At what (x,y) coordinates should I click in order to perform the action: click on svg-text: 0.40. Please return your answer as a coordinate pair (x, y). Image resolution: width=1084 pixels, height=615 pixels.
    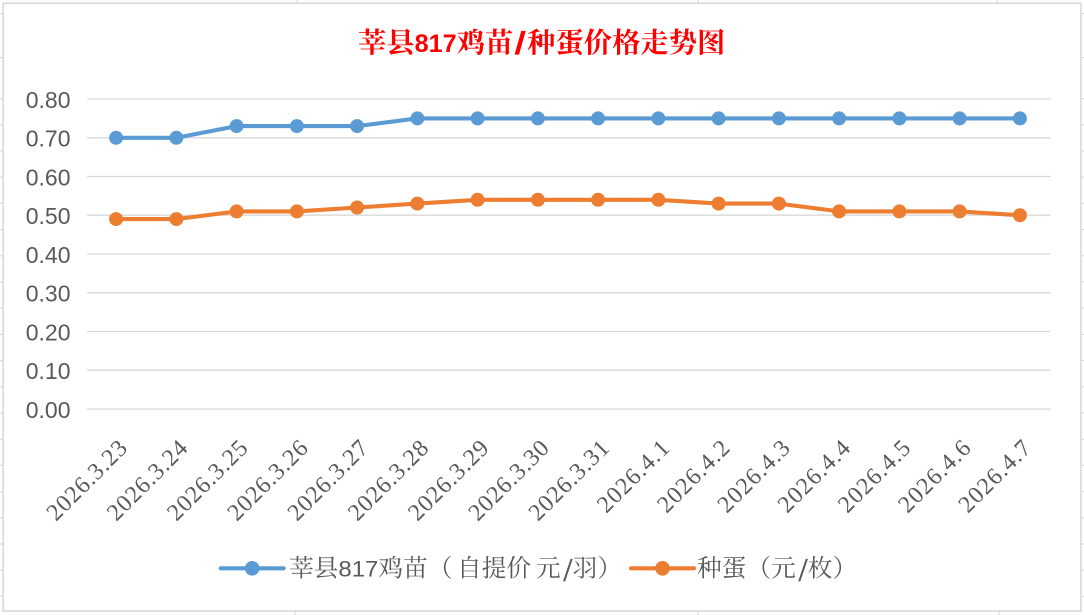
    Looking at the image, I should click on (48, 255).